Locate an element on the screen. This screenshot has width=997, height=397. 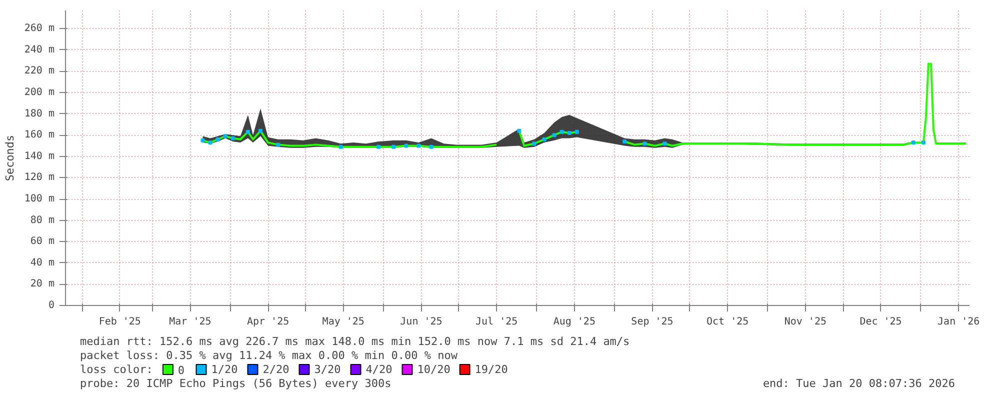
x-tick-label: Dec '25 is located at coordinates (881, 322).